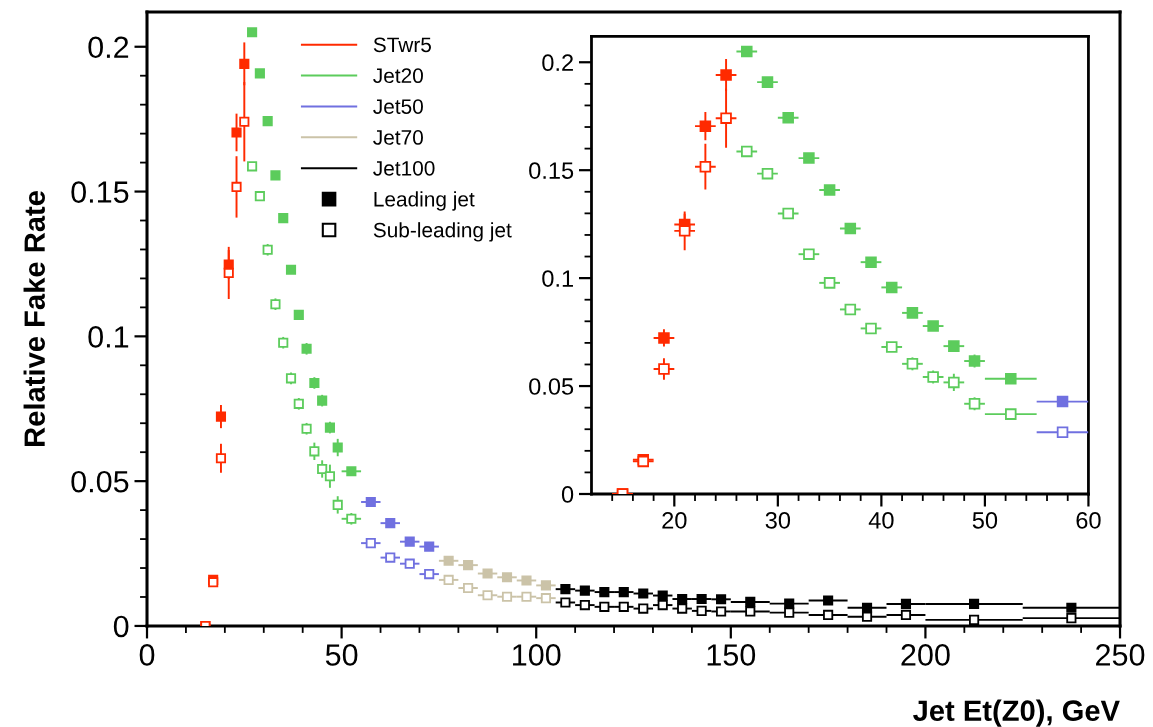 Image resolution: width=1153 pixels, height=727 pixels. I want to click on annotation: Leading jet, so click(424, 201).